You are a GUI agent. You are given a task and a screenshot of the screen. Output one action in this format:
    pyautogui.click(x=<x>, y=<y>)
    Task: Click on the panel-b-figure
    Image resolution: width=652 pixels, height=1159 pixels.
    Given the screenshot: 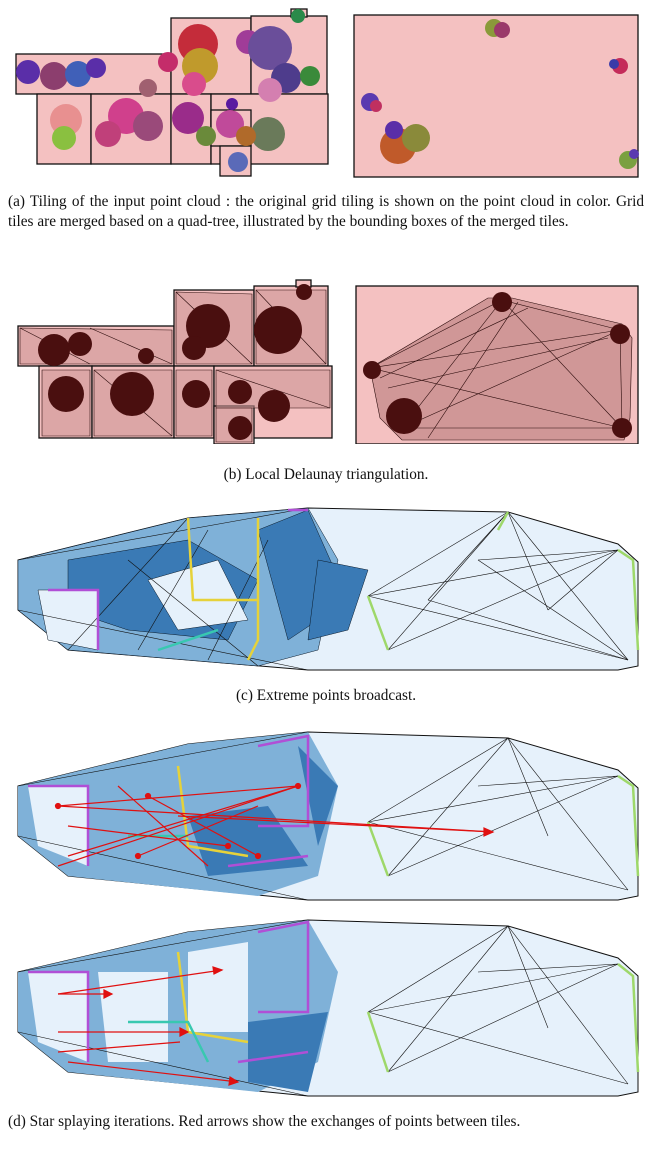 What is the action you would take?
    pyautogui.click(x=328, y=361)
    